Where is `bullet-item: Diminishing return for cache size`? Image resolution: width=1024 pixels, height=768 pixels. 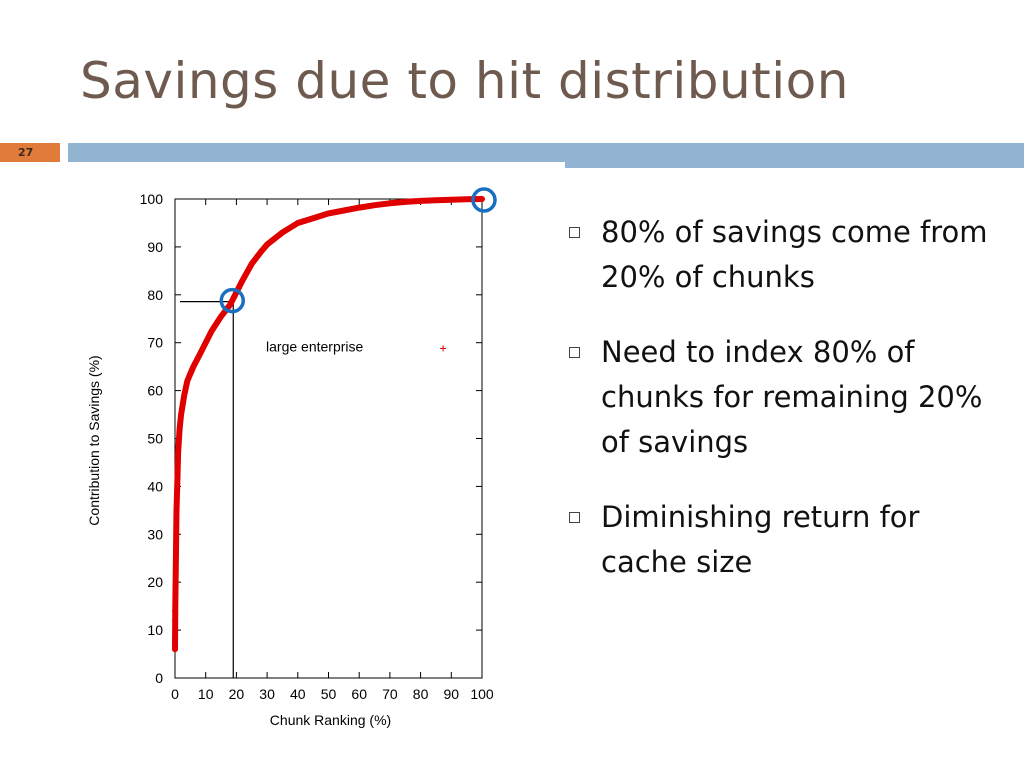 bullet-item: Diminishing return for cache size is located at coordinates (783, 540).